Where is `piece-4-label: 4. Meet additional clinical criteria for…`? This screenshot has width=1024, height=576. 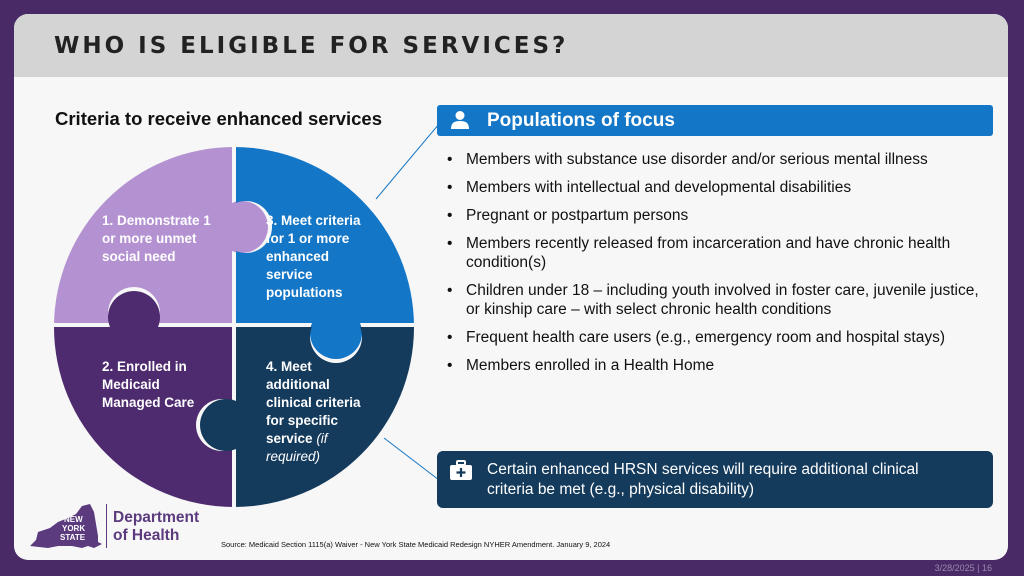
piece-4-label: 4. Meet additional clinical criteria for… is located at coordinates (322, 412).